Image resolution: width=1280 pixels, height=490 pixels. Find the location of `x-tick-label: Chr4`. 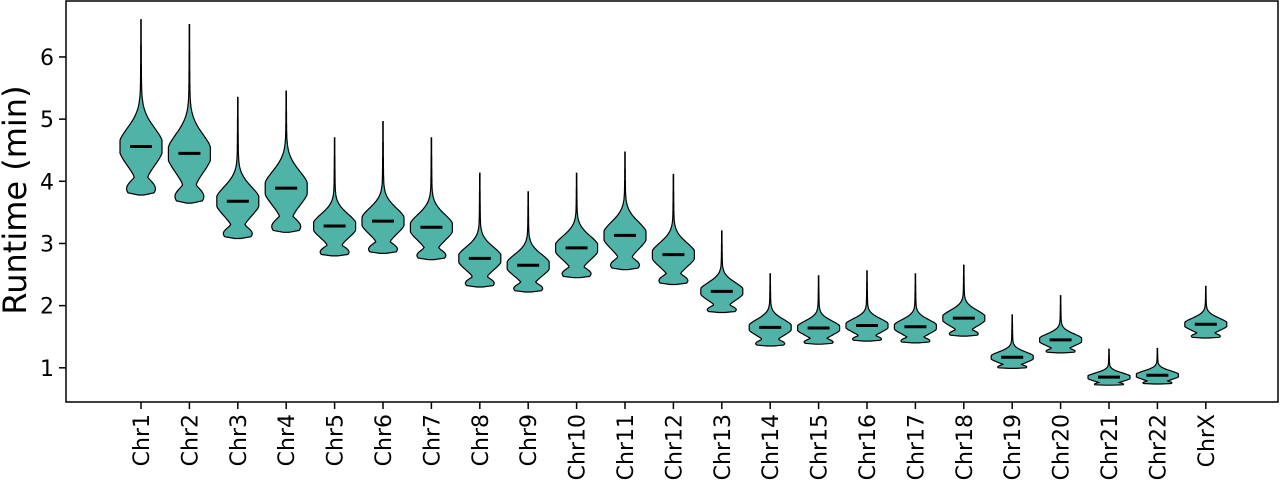

x-tick-label: Chr4 is located at coordinates (287, 440).